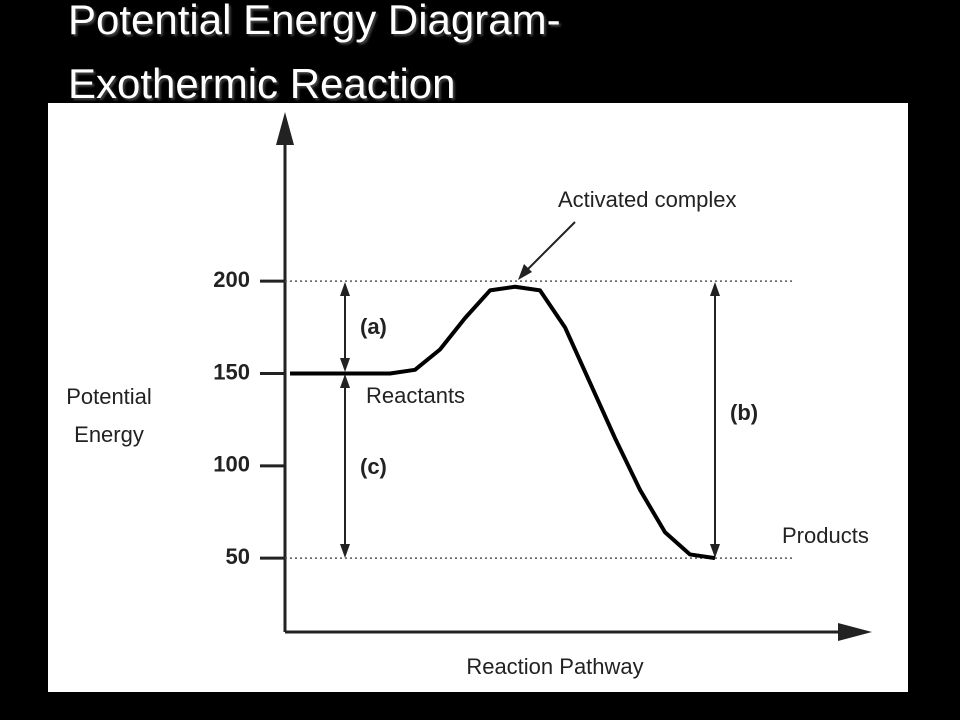  What do you see at coordinates (285, 128) in the screenshot?
I see `y-axis-arrow` at bounding box center [285, 128].